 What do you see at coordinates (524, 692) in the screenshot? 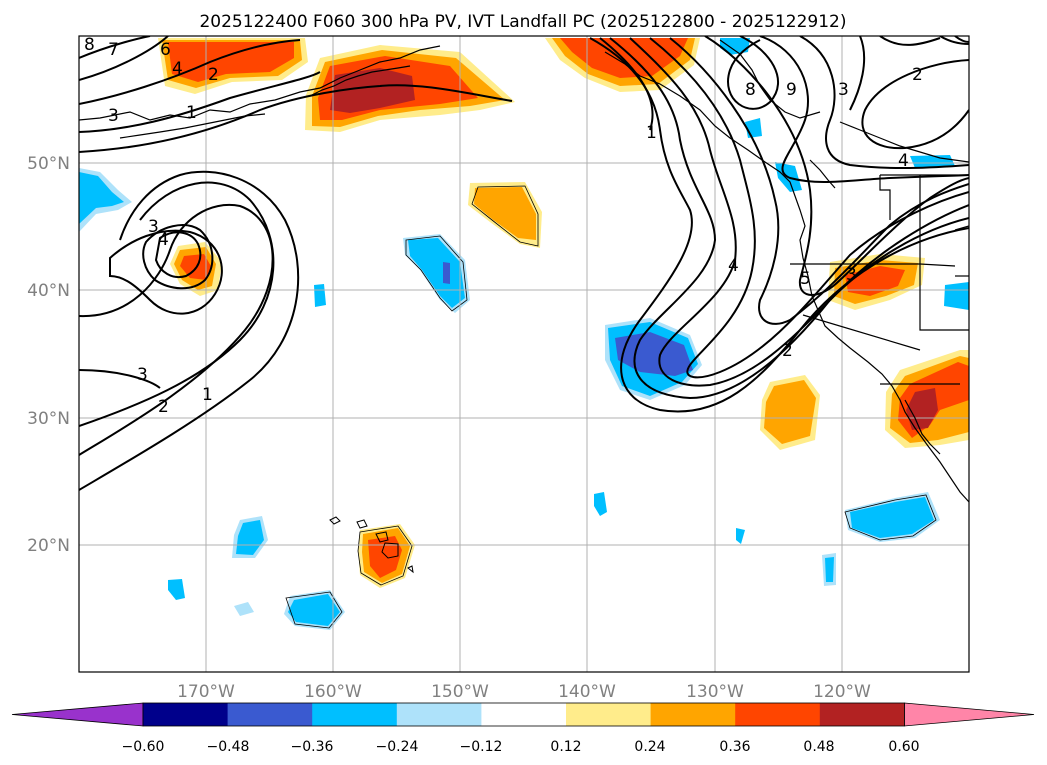
I see `longitude-tick-labels: 170°W 160°W 150°W 140°W 130°W 120°W` at bounding box center [524, 692].